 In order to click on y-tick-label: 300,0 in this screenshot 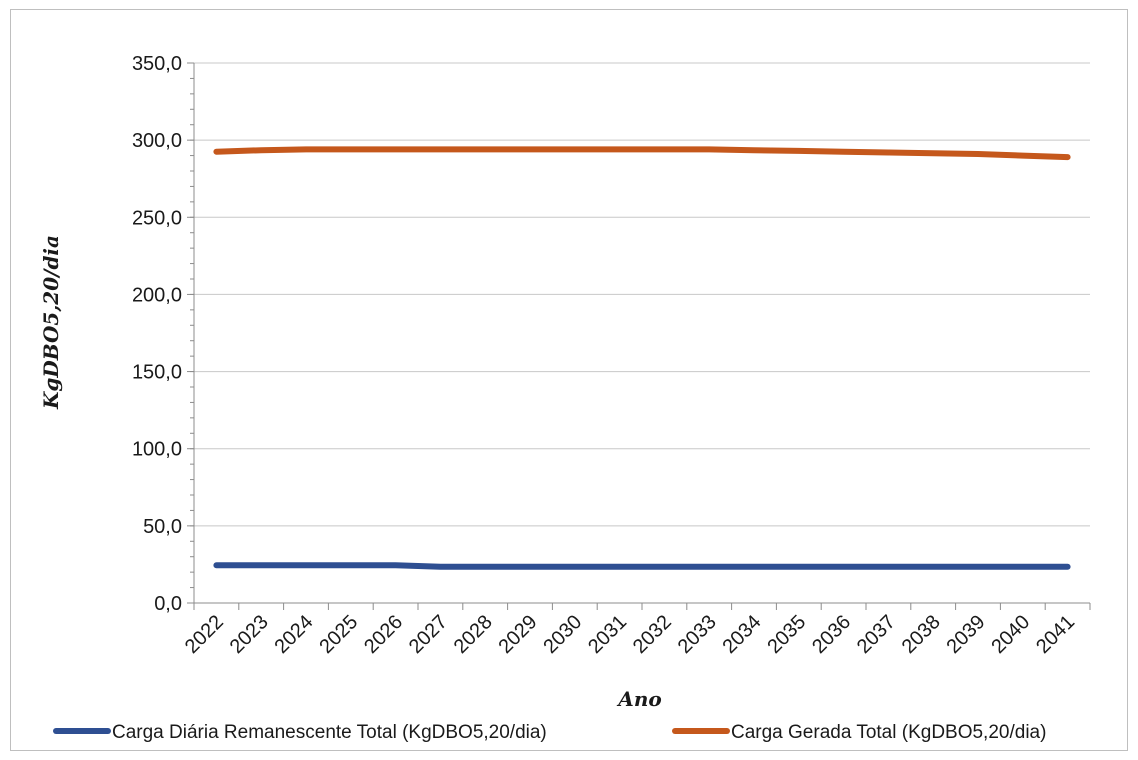, I will do `click(157, 141)`.